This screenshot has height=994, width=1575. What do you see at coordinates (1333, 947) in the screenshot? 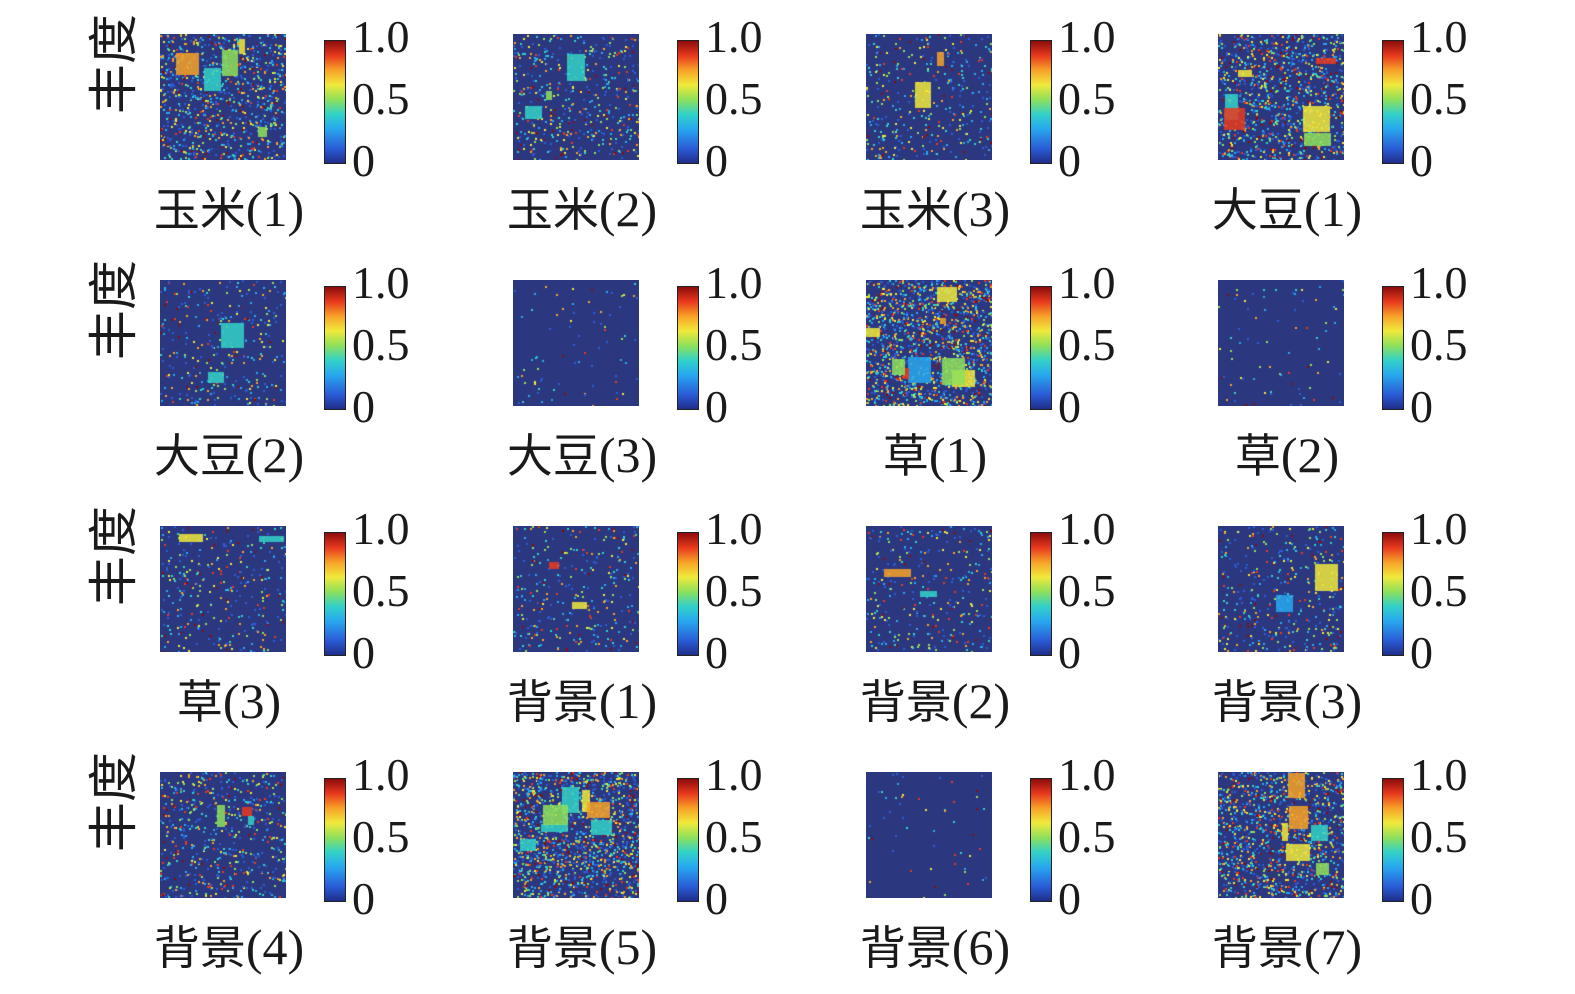
I see `caption-index: (7)` at bounding box center [1333, 947].